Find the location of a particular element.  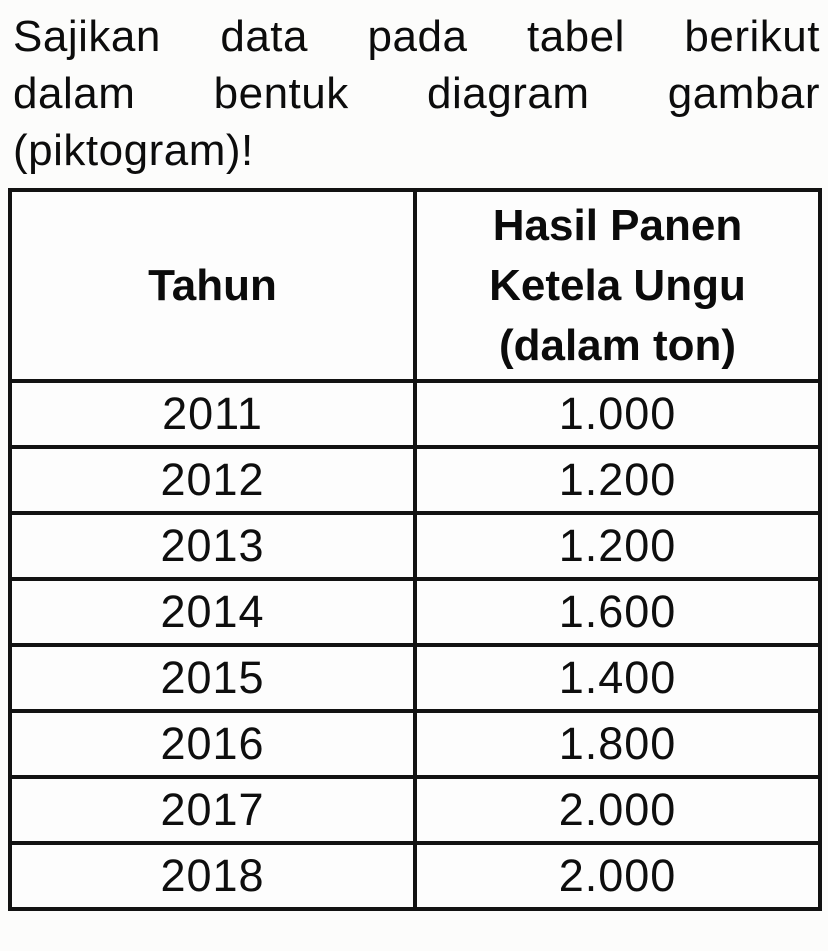

column-header-tahun: Tahun is located at coordinates (212, 285).